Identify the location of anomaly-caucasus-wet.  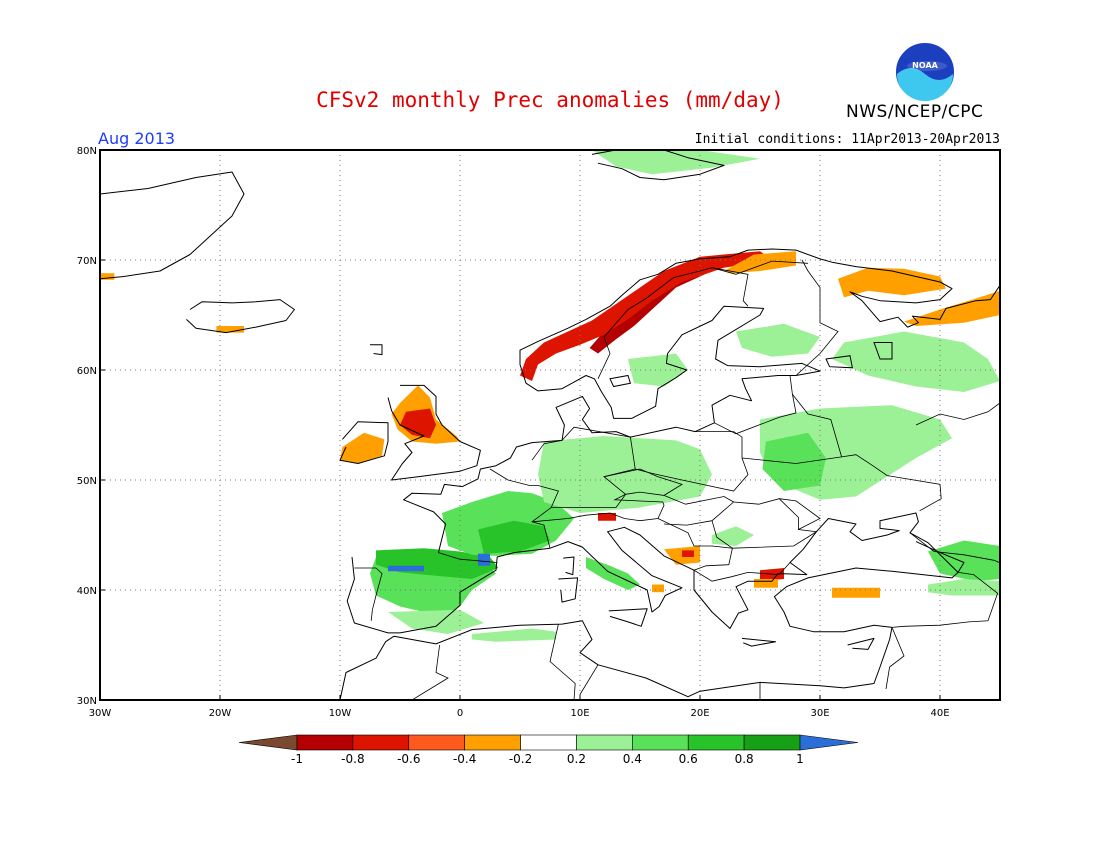
(964, 561).